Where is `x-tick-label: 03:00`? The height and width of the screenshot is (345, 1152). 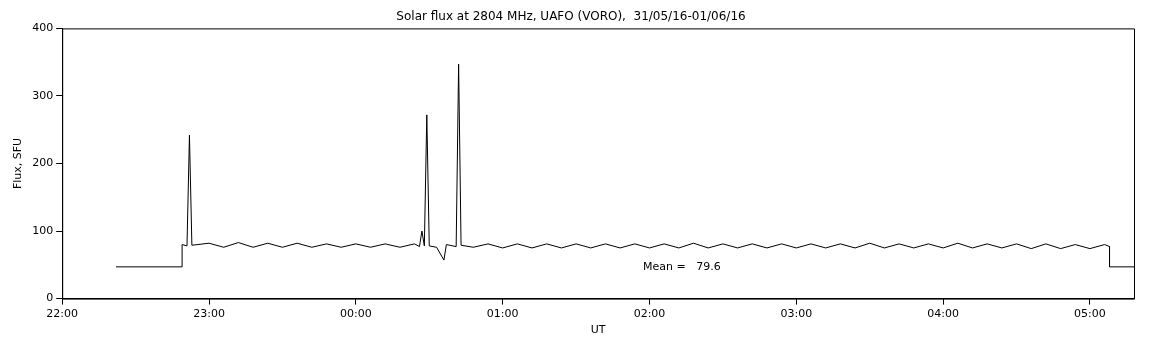
x-tick-label: 03:00 is located at coordinates (796, 314).